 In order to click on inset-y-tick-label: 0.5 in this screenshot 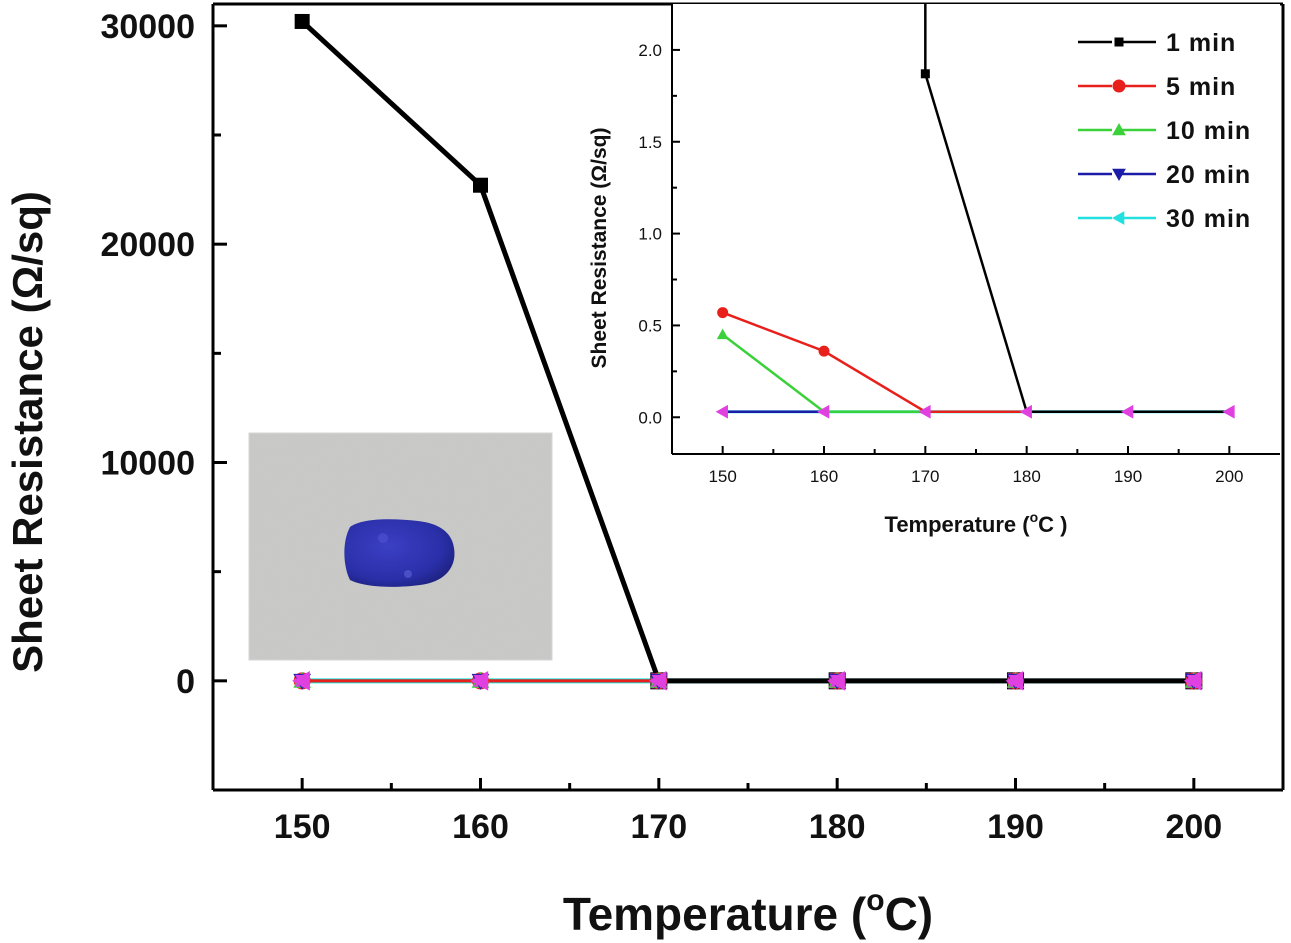, I will do `click(650, 325)`.